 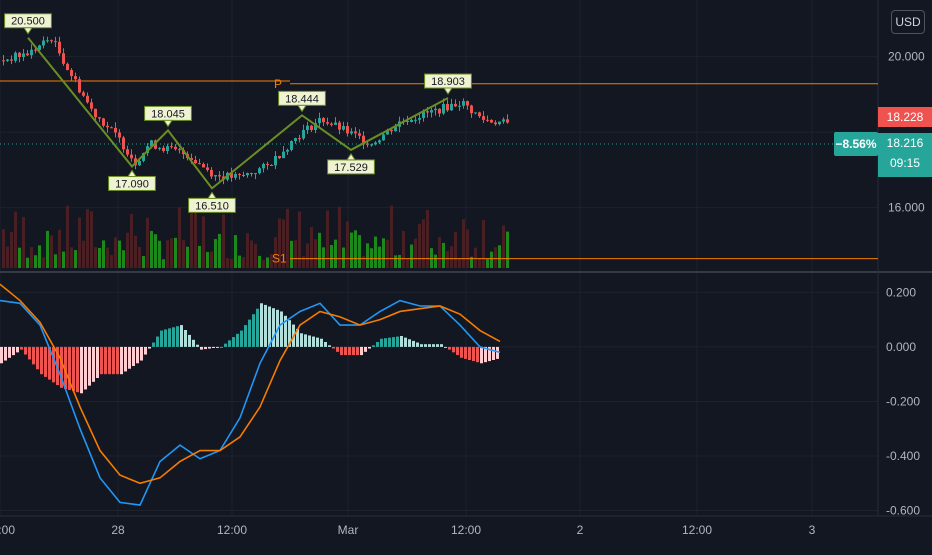 What do you see at coordinates (903, 511) in the screenshot?
I see `macd-axis-label: -0.600` at bounding box center [903, 511].